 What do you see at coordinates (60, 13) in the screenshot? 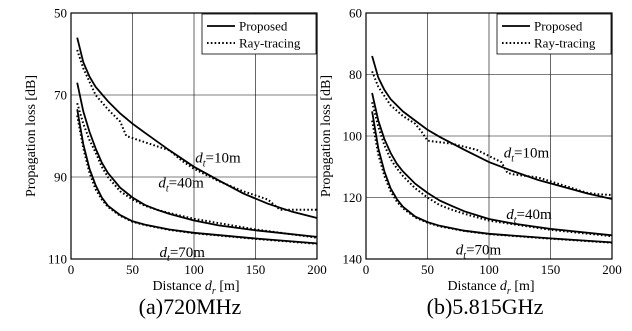
I see `y-tick-label: 50` at bounding box center [60, 13].